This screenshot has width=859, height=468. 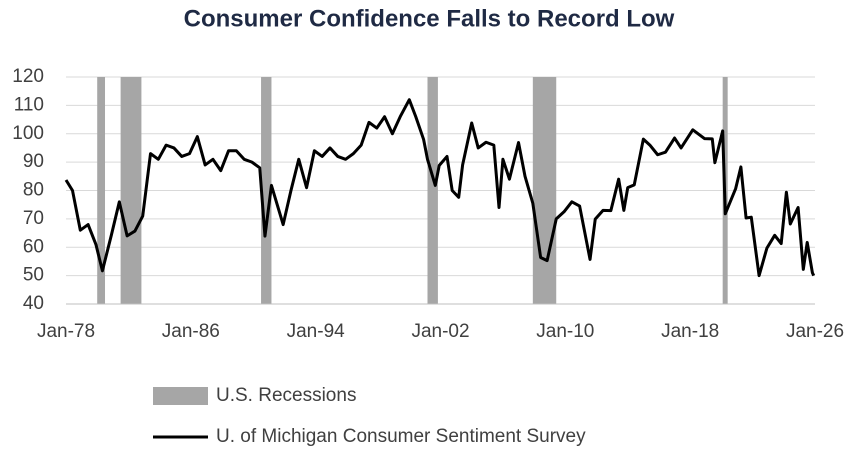 What do you see at coordinates (191, 331) in the screenshot?
I see `x-tick-label: Jan-86` at bounding box center [191, 331].